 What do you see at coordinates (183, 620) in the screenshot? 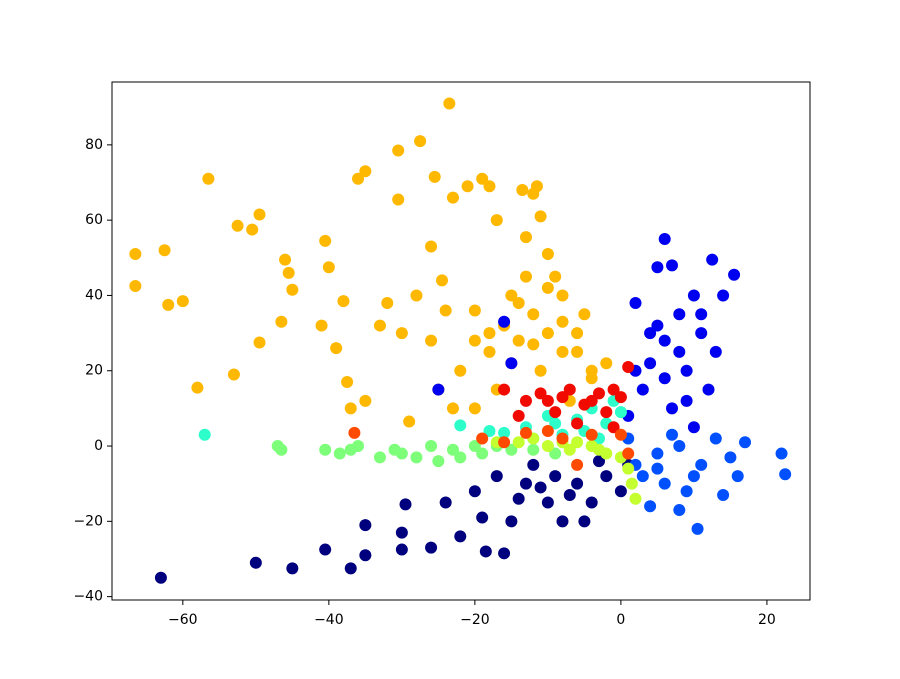
I see `x-tick-label: −60` at bounding box center [183, 620].